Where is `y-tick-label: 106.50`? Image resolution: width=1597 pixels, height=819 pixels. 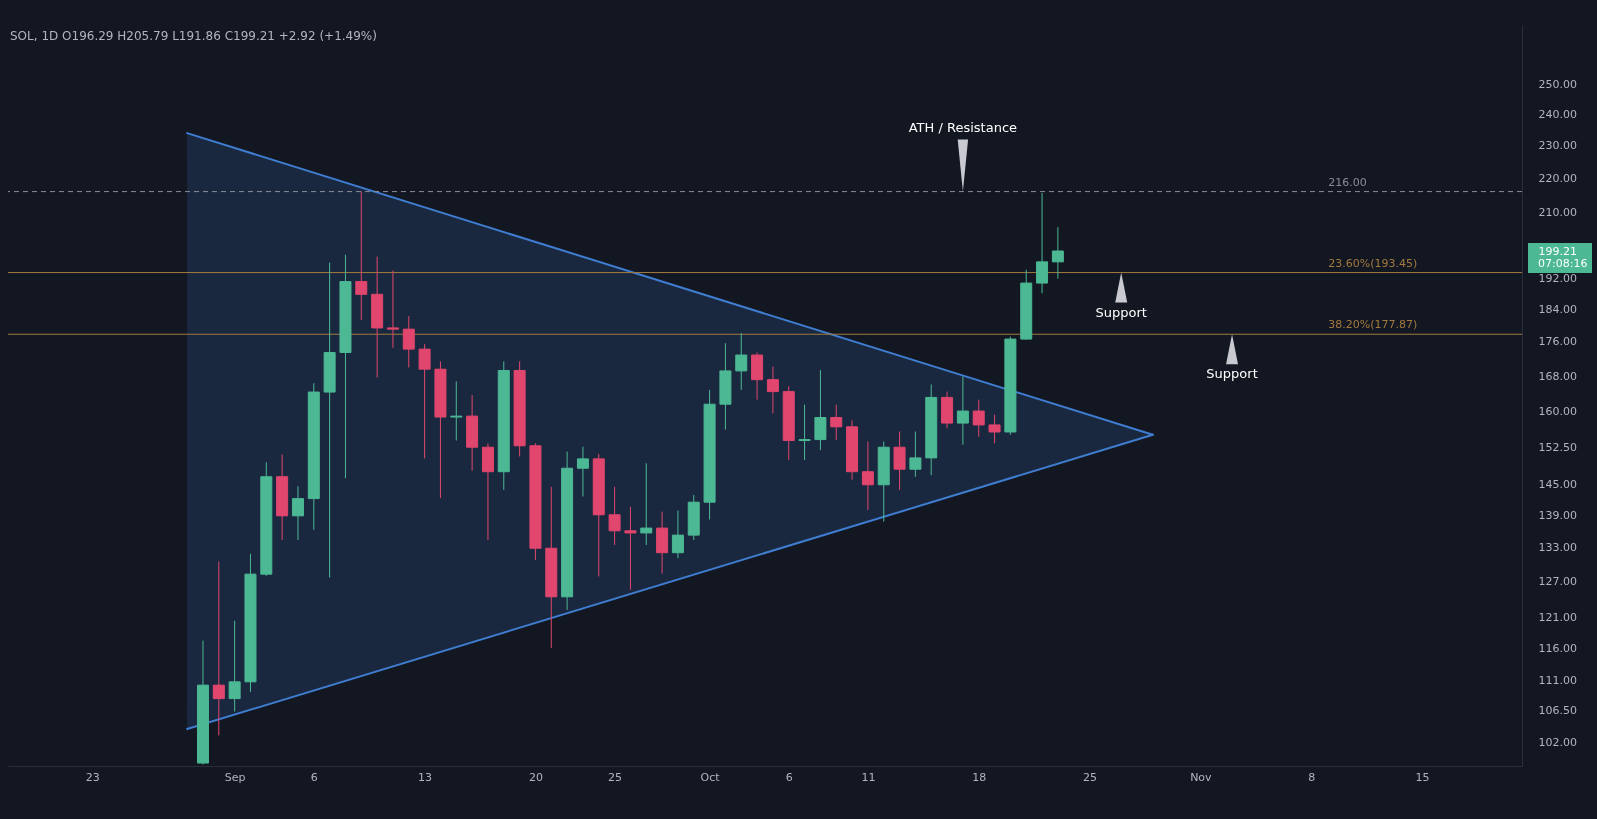
y-tick-label: 106.50 is located at coordinates (1557, 711).